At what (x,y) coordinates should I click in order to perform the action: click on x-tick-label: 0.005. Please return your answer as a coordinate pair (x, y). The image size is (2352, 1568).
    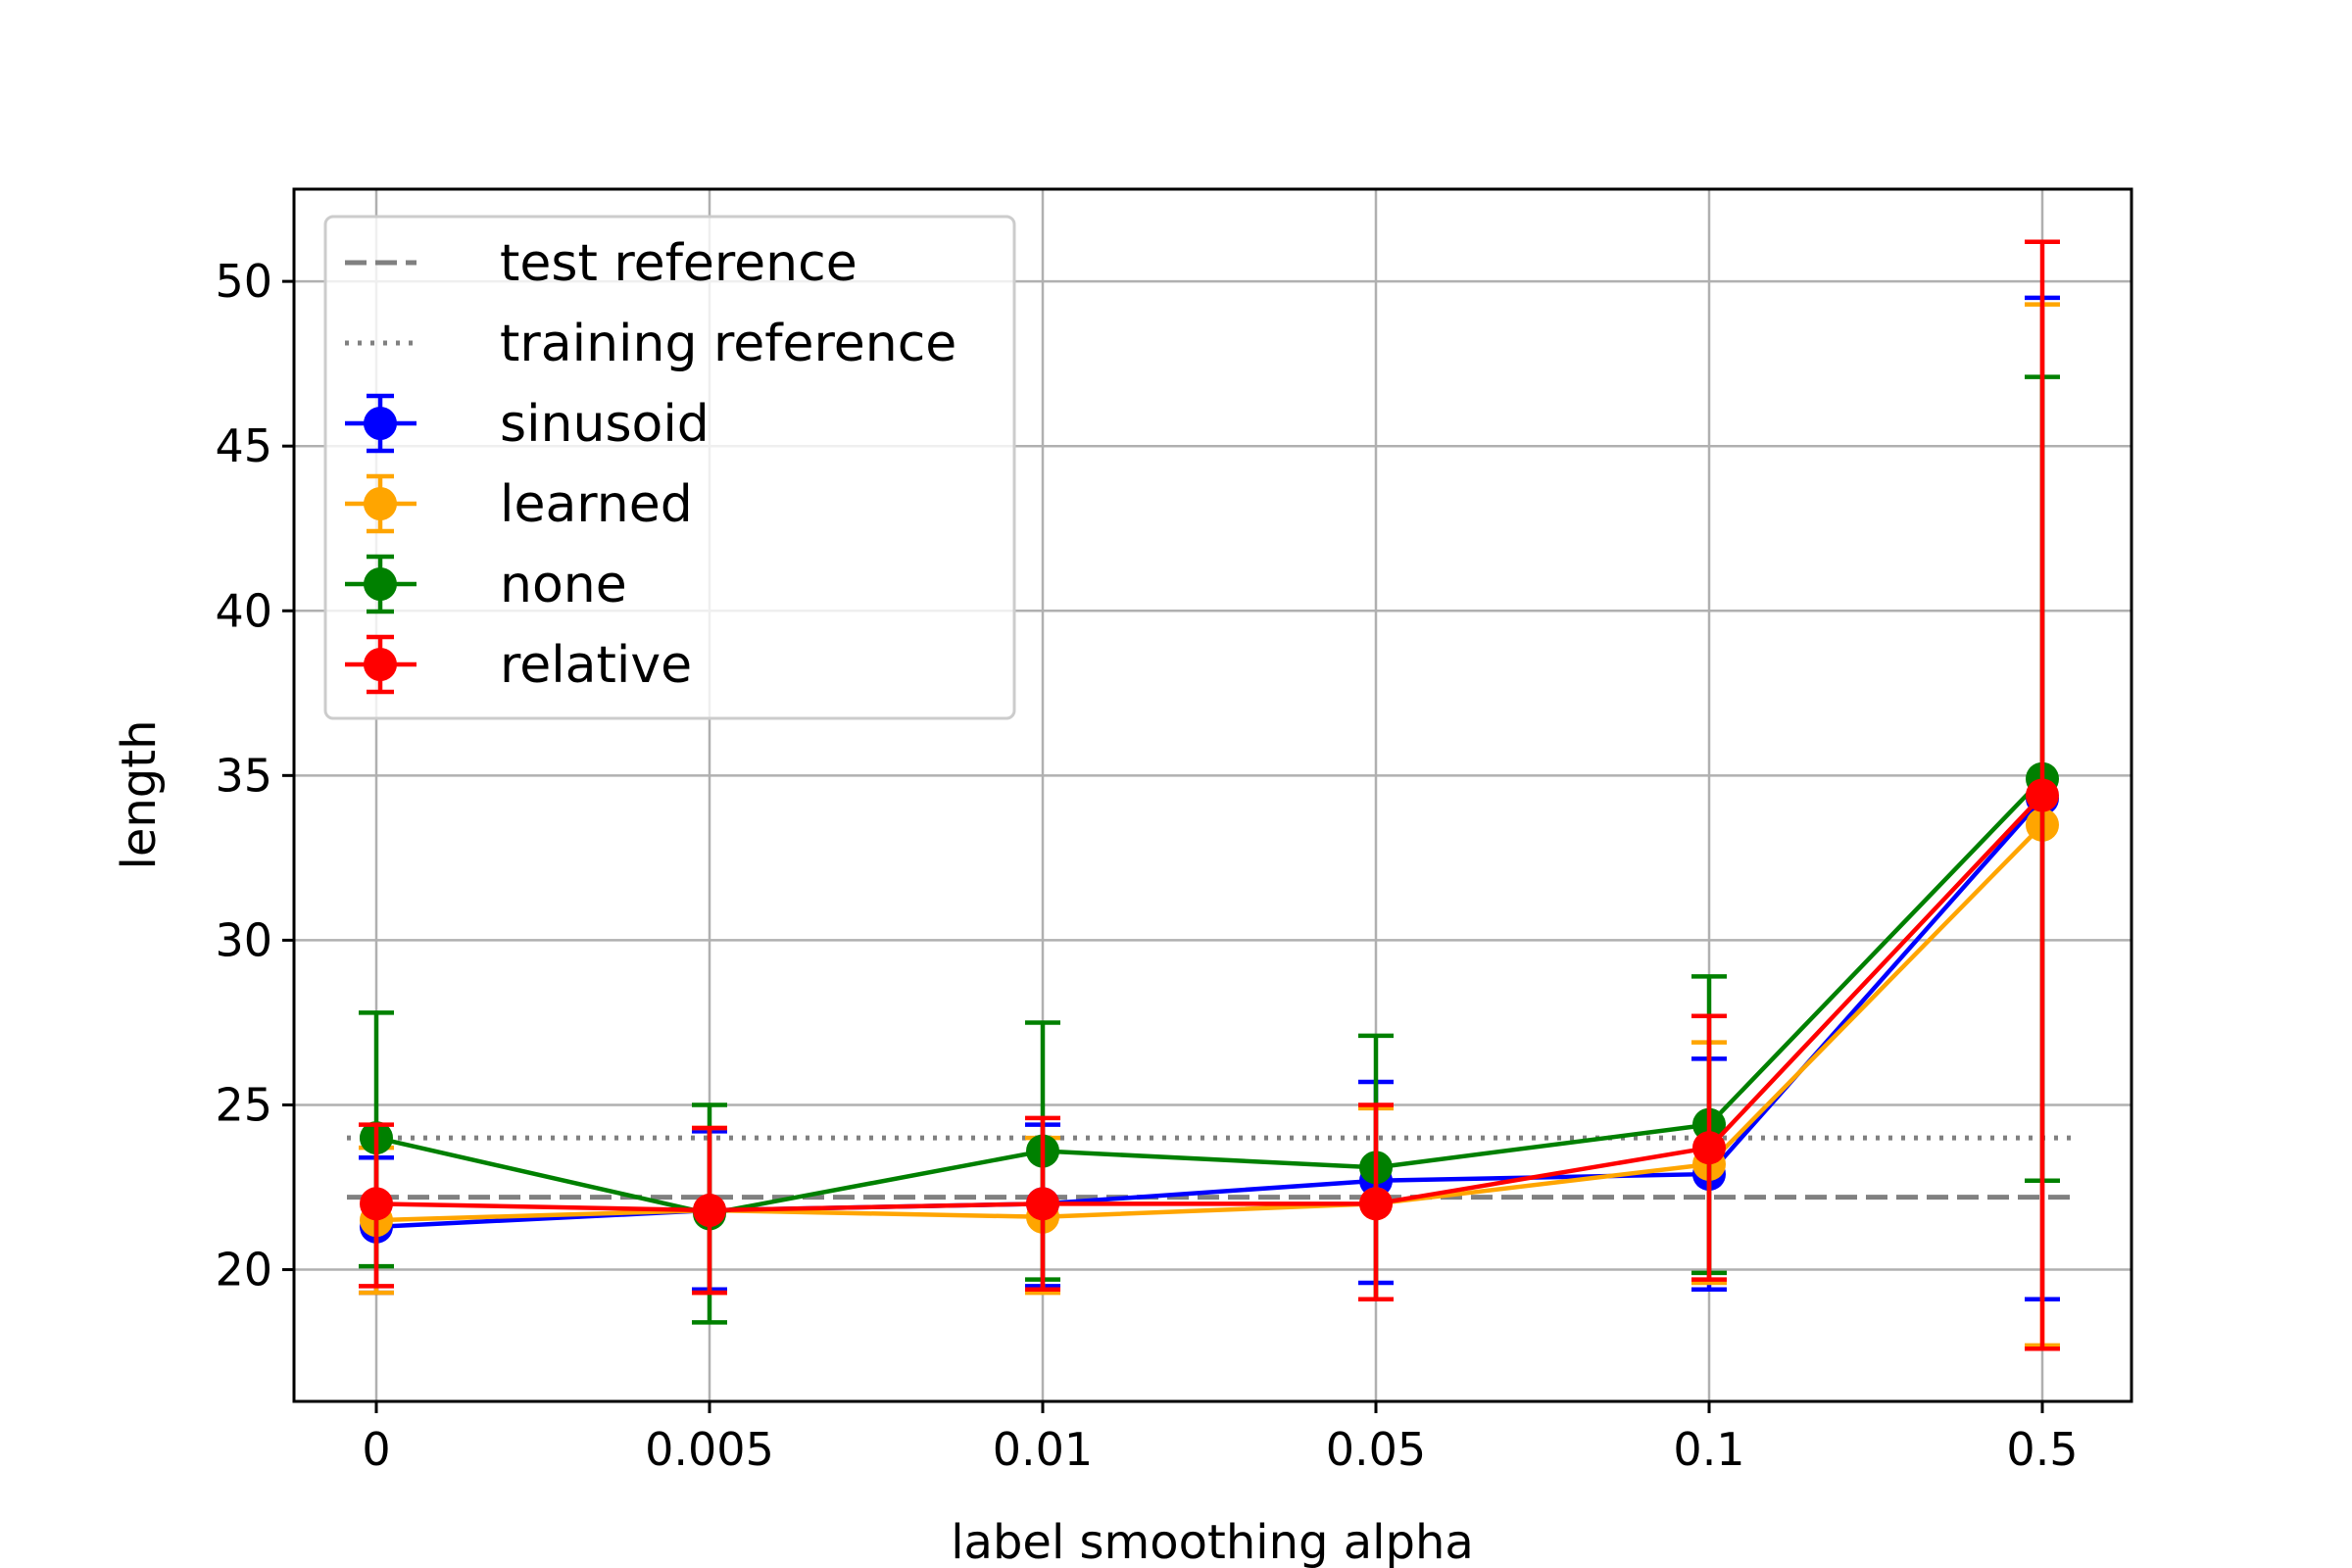
    Looking at the image, I should click on (709, 1449).